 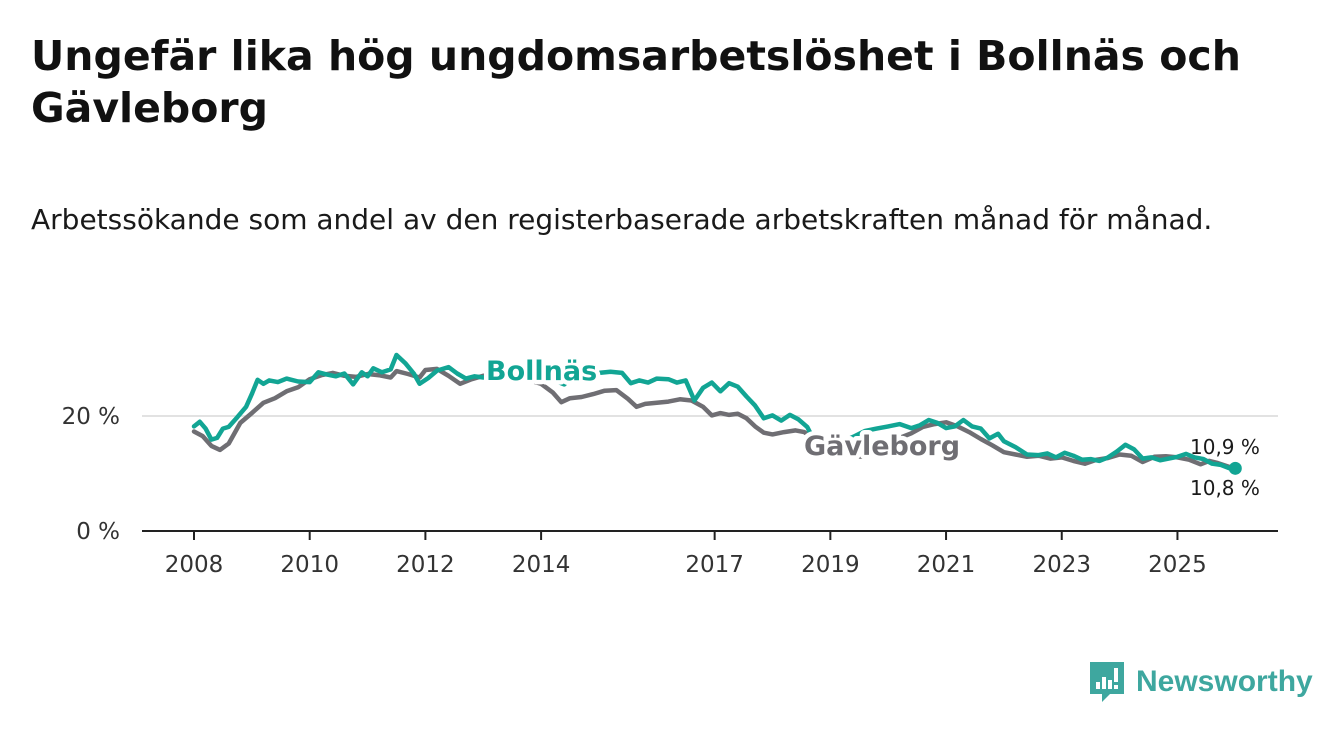 I want to click on x-tick-label: 2017, so click(x=714, y=565).